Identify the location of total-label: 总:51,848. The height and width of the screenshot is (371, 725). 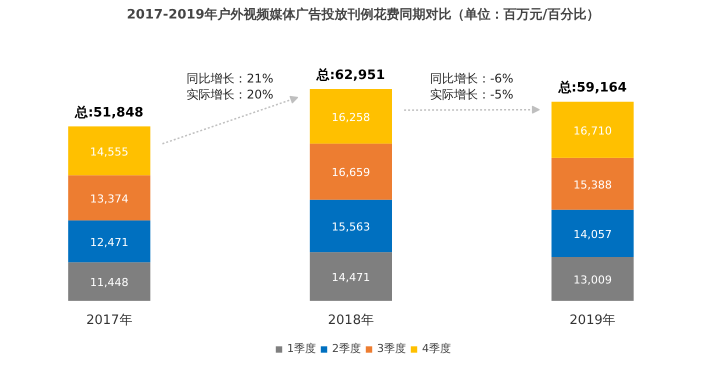
(109, 112).